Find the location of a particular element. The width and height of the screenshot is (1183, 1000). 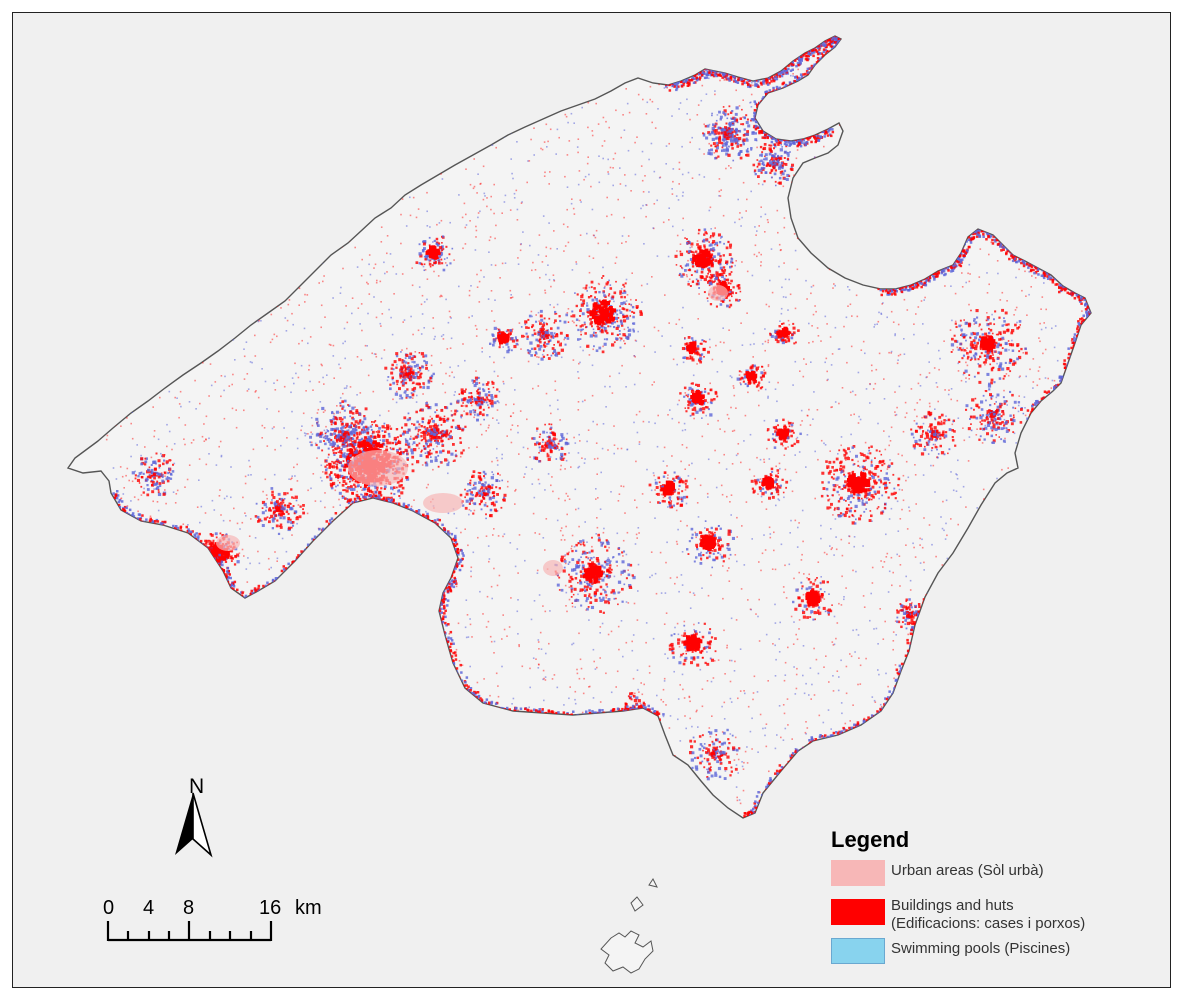

legend-title: Legend is located at coordinates (870, 839).